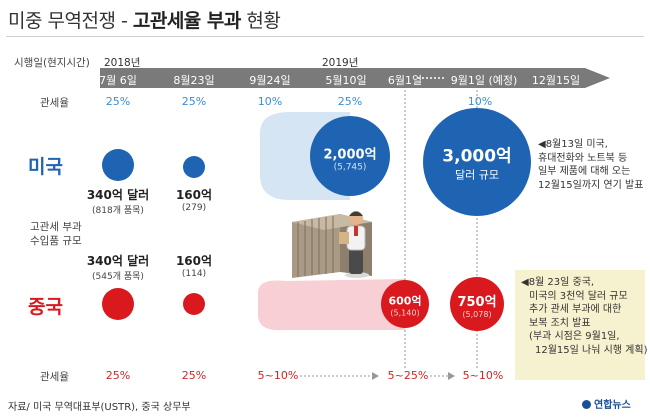 This screenshot has height=418, width=650. What do you see at coordinates (483, 375) in the screenshot?
I see `cn-rate-9-1: 5~10%` at bounding box center [483, 375].